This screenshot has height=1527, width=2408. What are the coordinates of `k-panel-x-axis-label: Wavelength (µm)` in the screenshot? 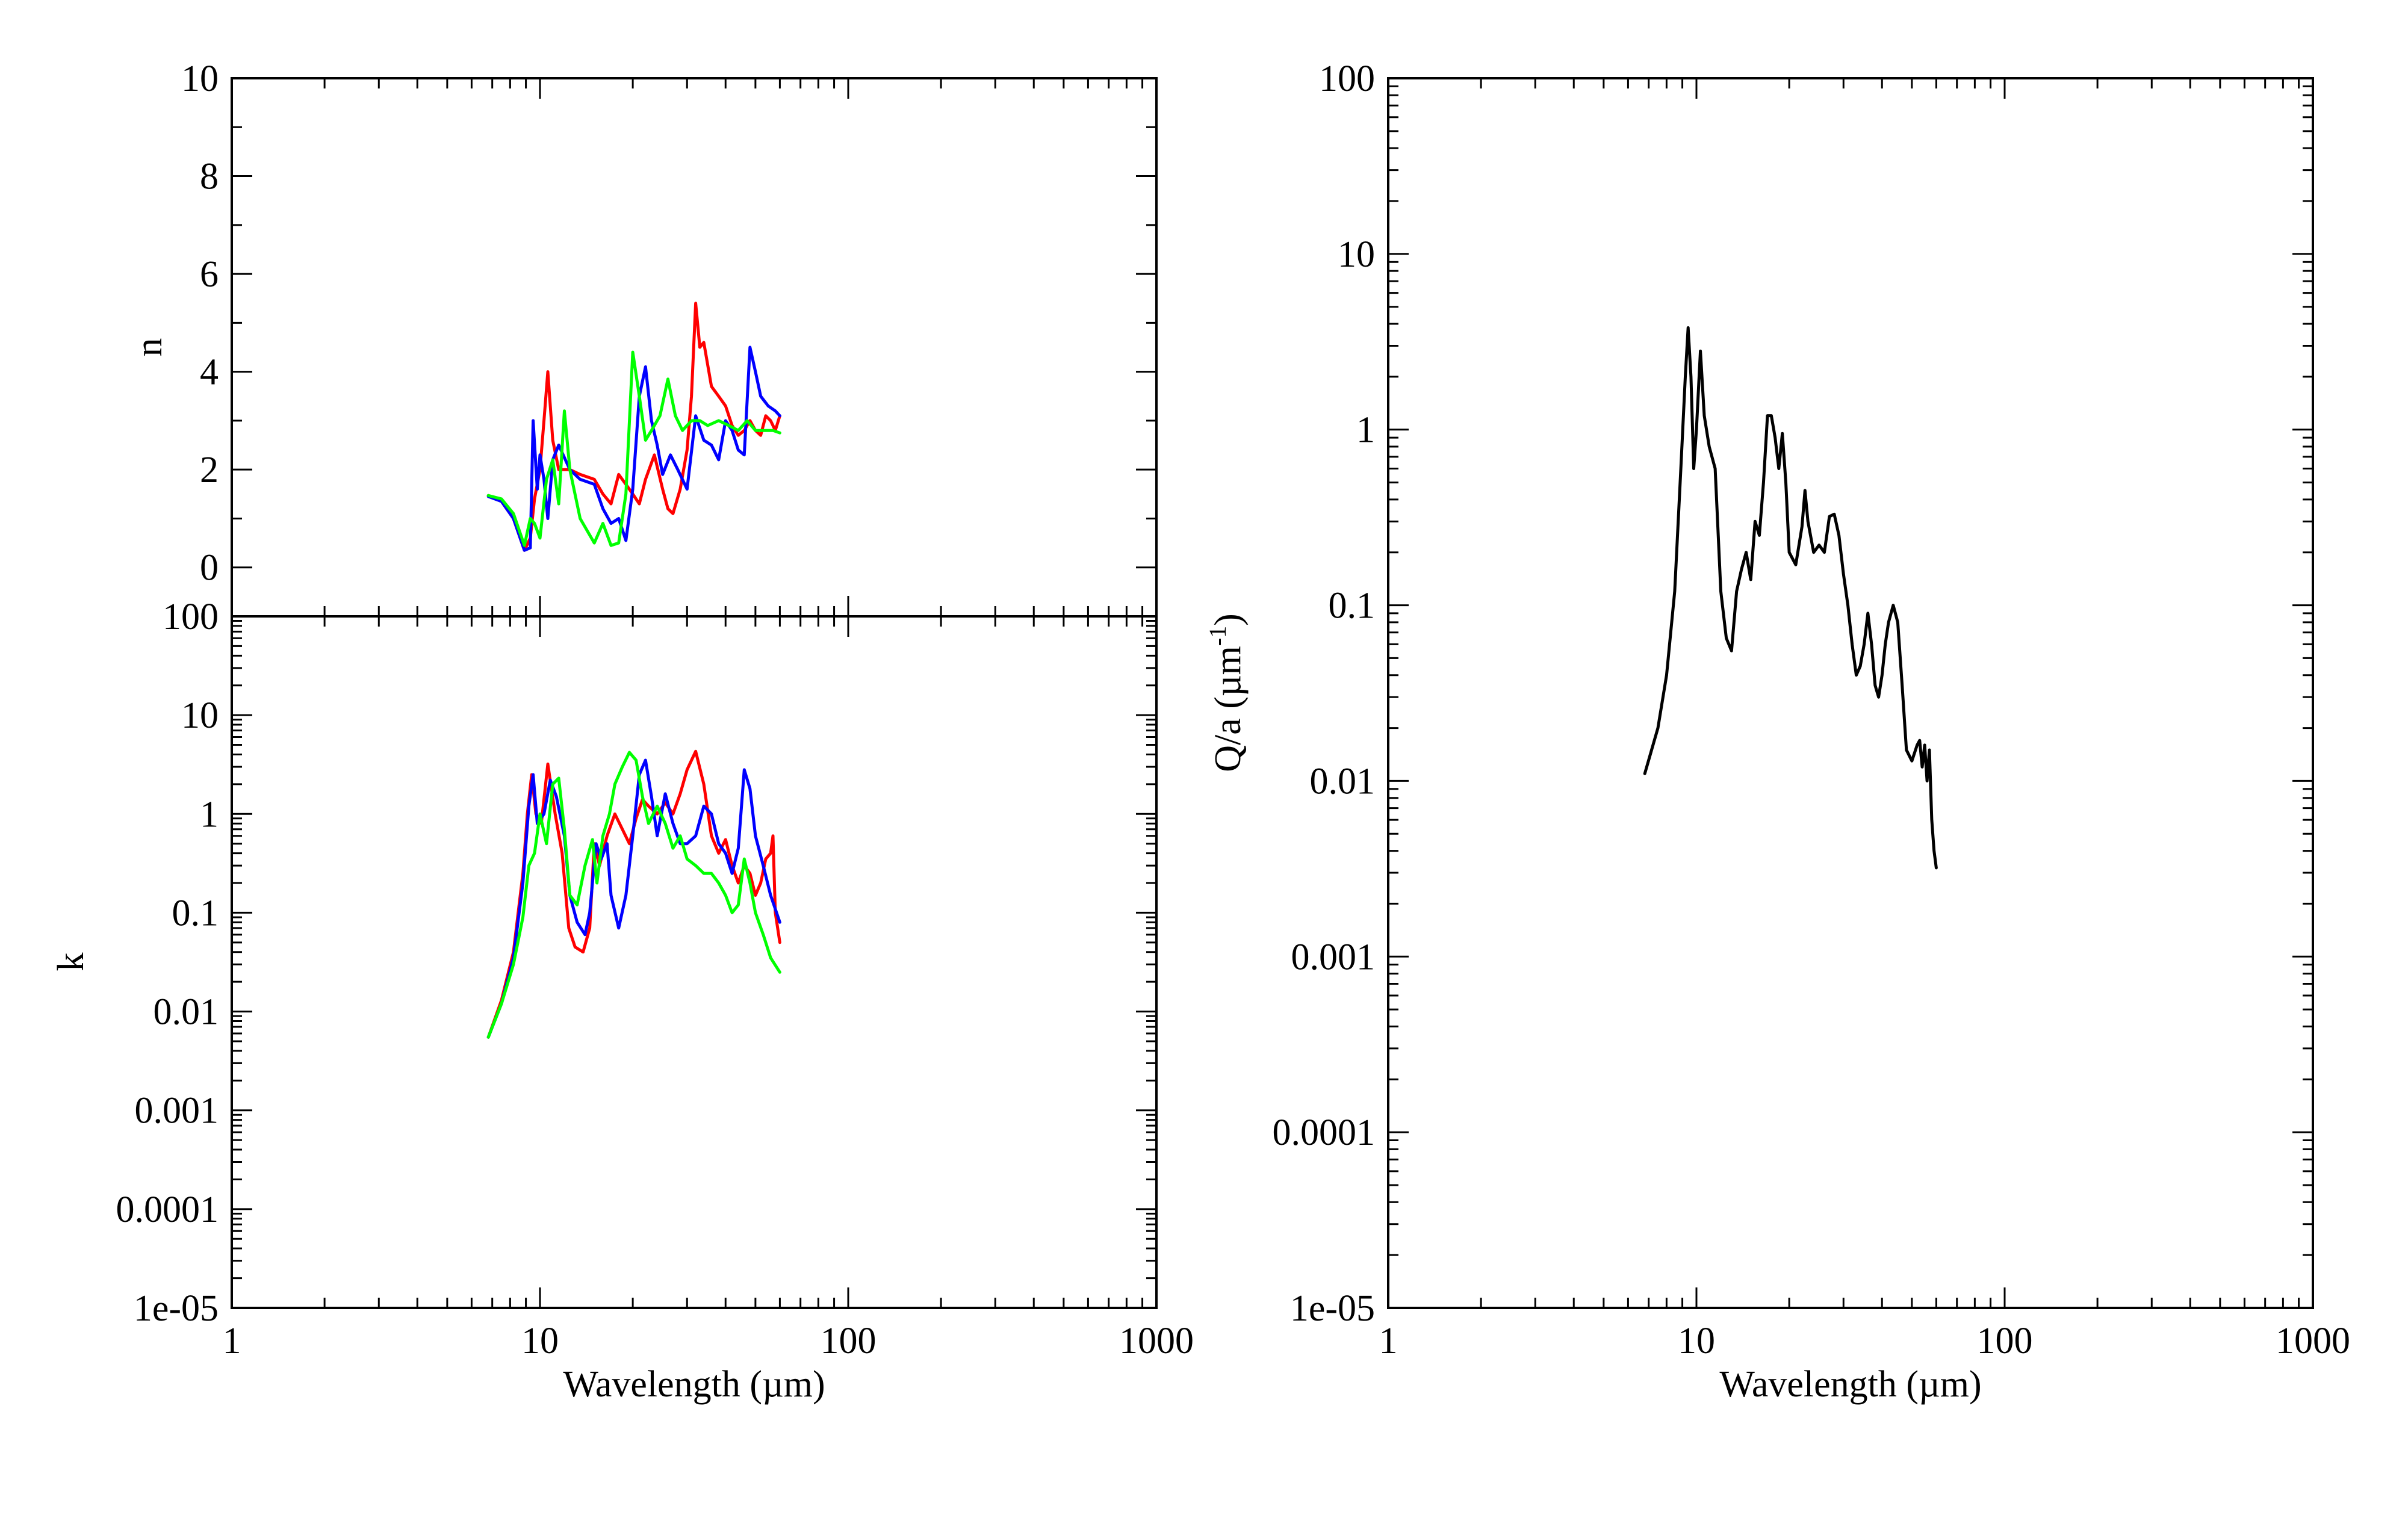 It's located at (694, 1384).